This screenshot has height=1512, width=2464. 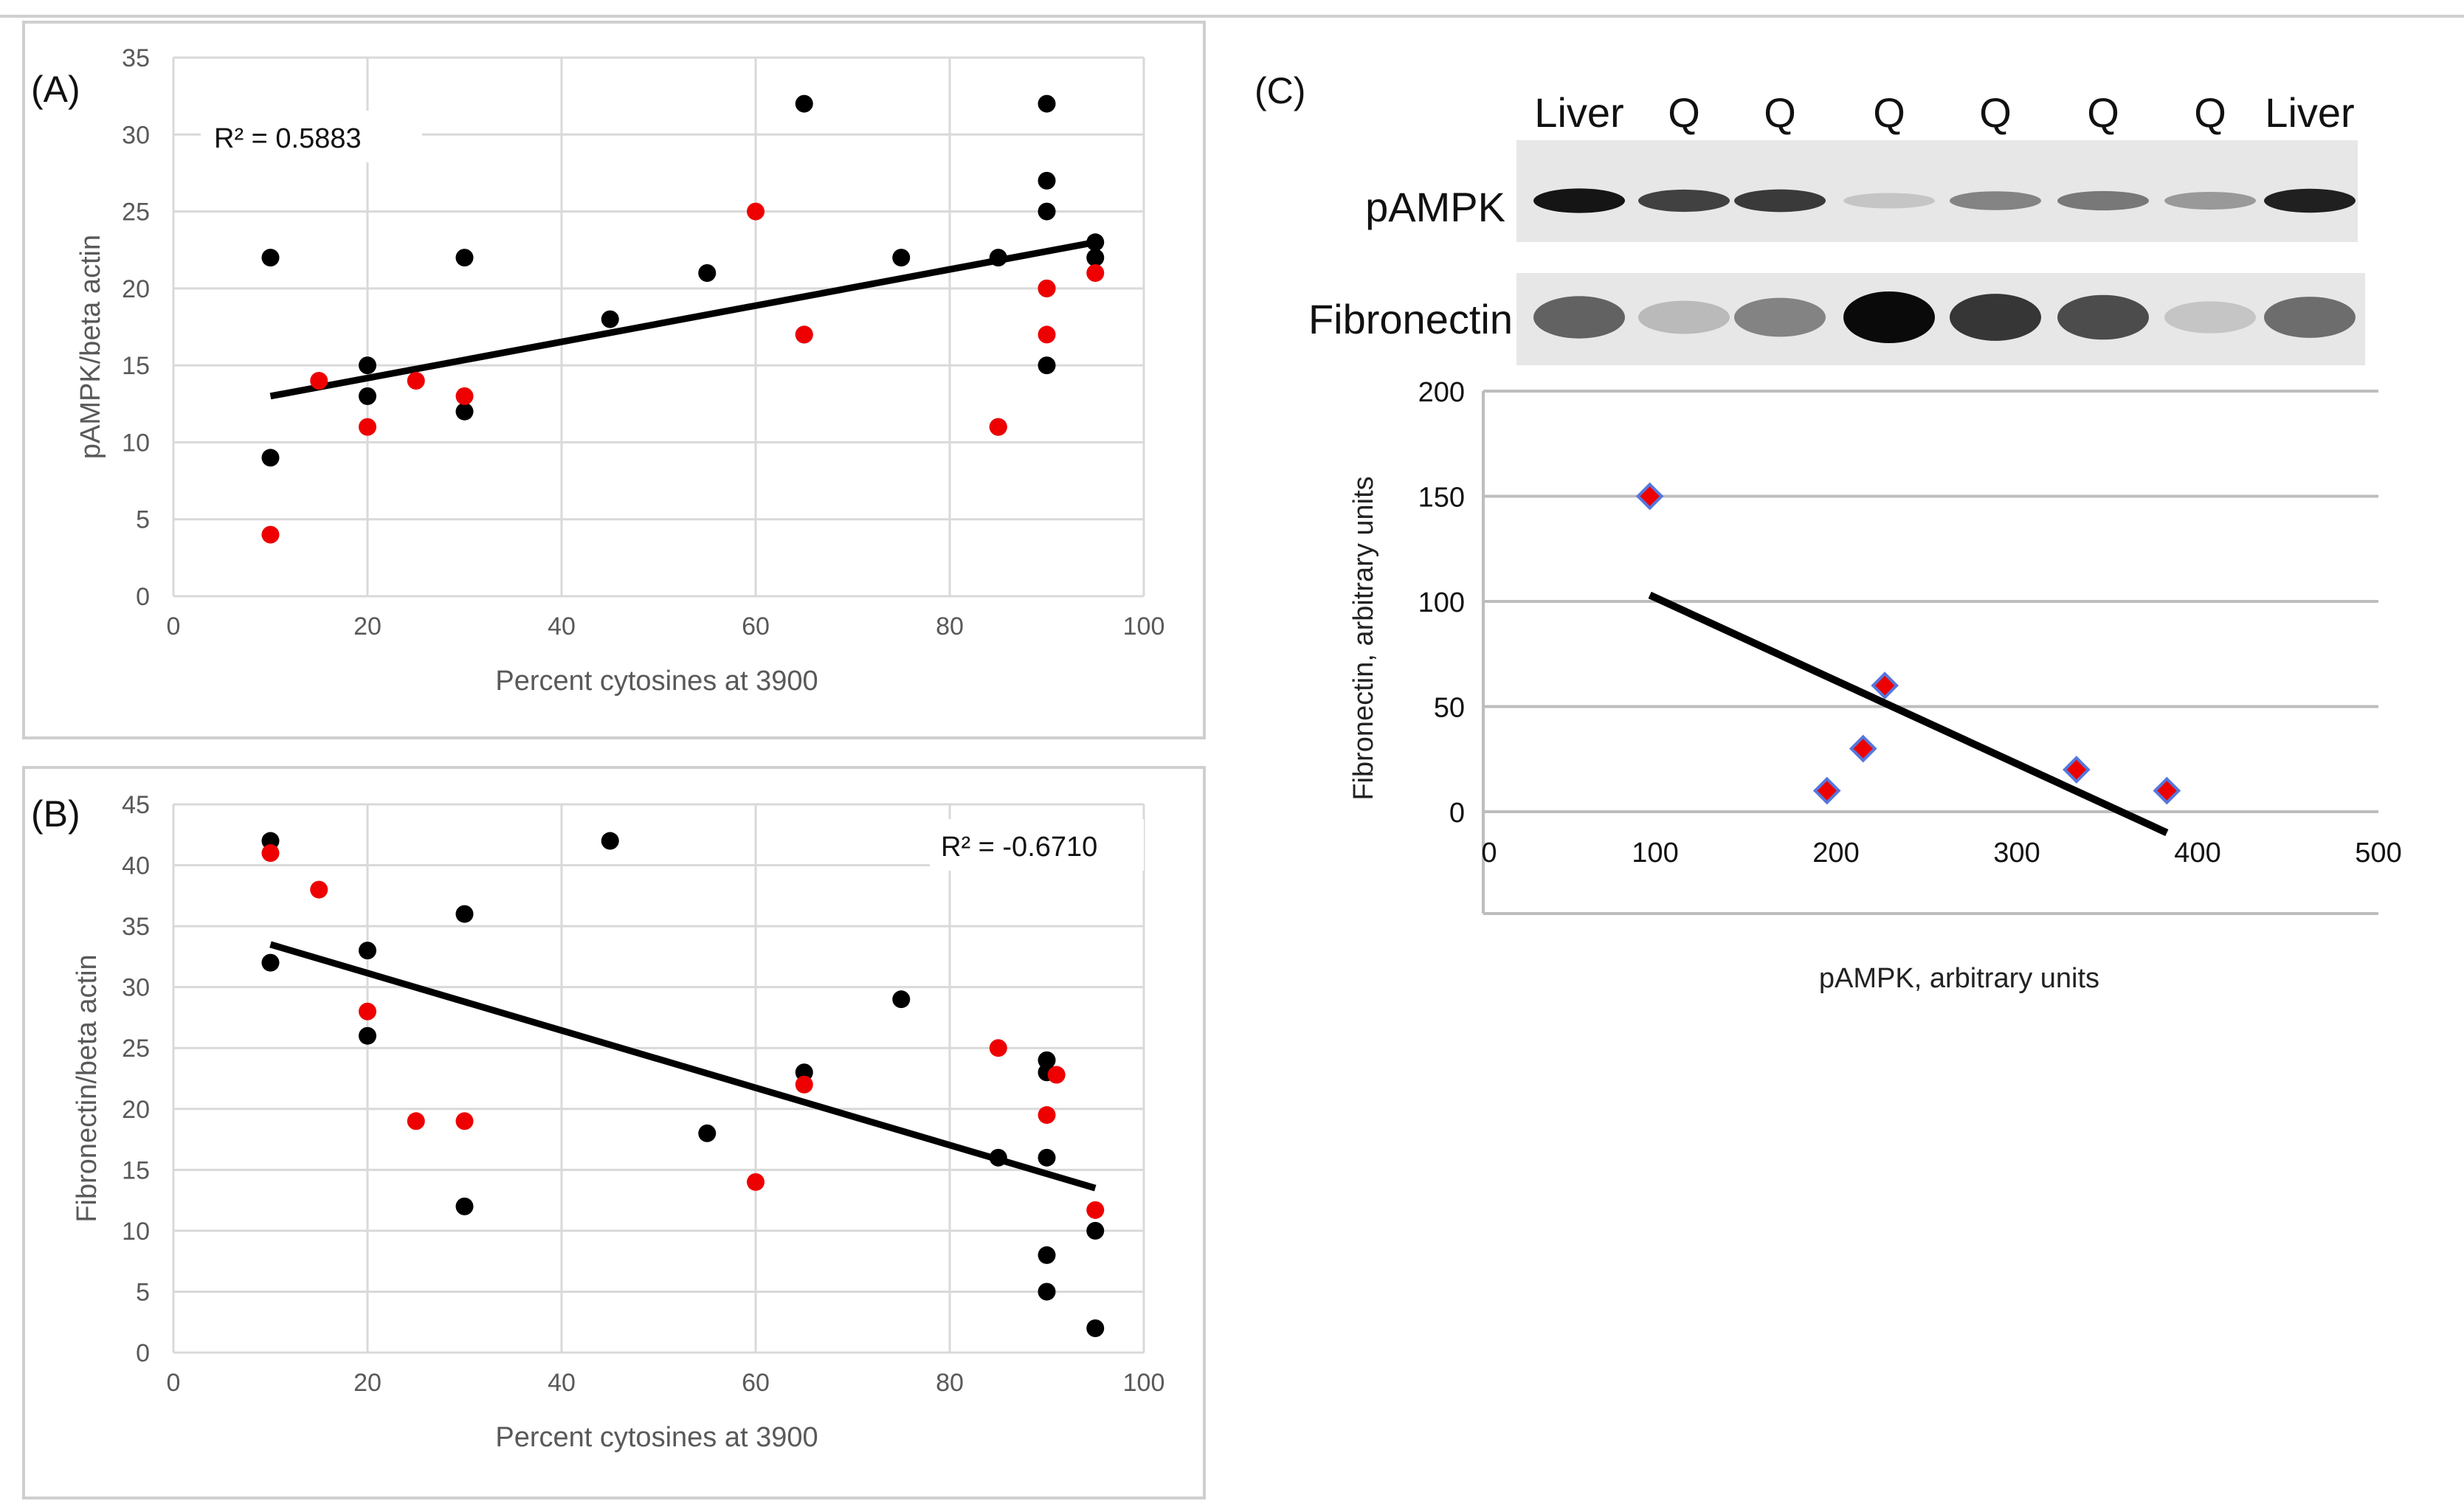 I want to click on panel-c-ytick-label: 50, so click(x=1449, y=708).